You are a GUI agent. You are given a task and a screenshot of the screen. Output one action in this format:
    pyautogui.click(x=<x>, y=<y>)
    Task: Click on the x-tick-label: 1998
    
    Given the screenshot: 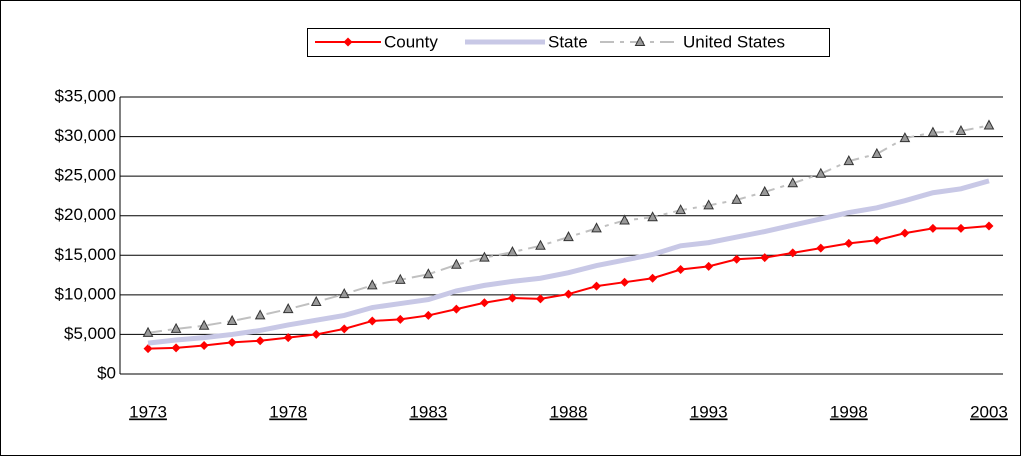 What is the action you would take?
    pyautogui.click(x=849, y=411)
    